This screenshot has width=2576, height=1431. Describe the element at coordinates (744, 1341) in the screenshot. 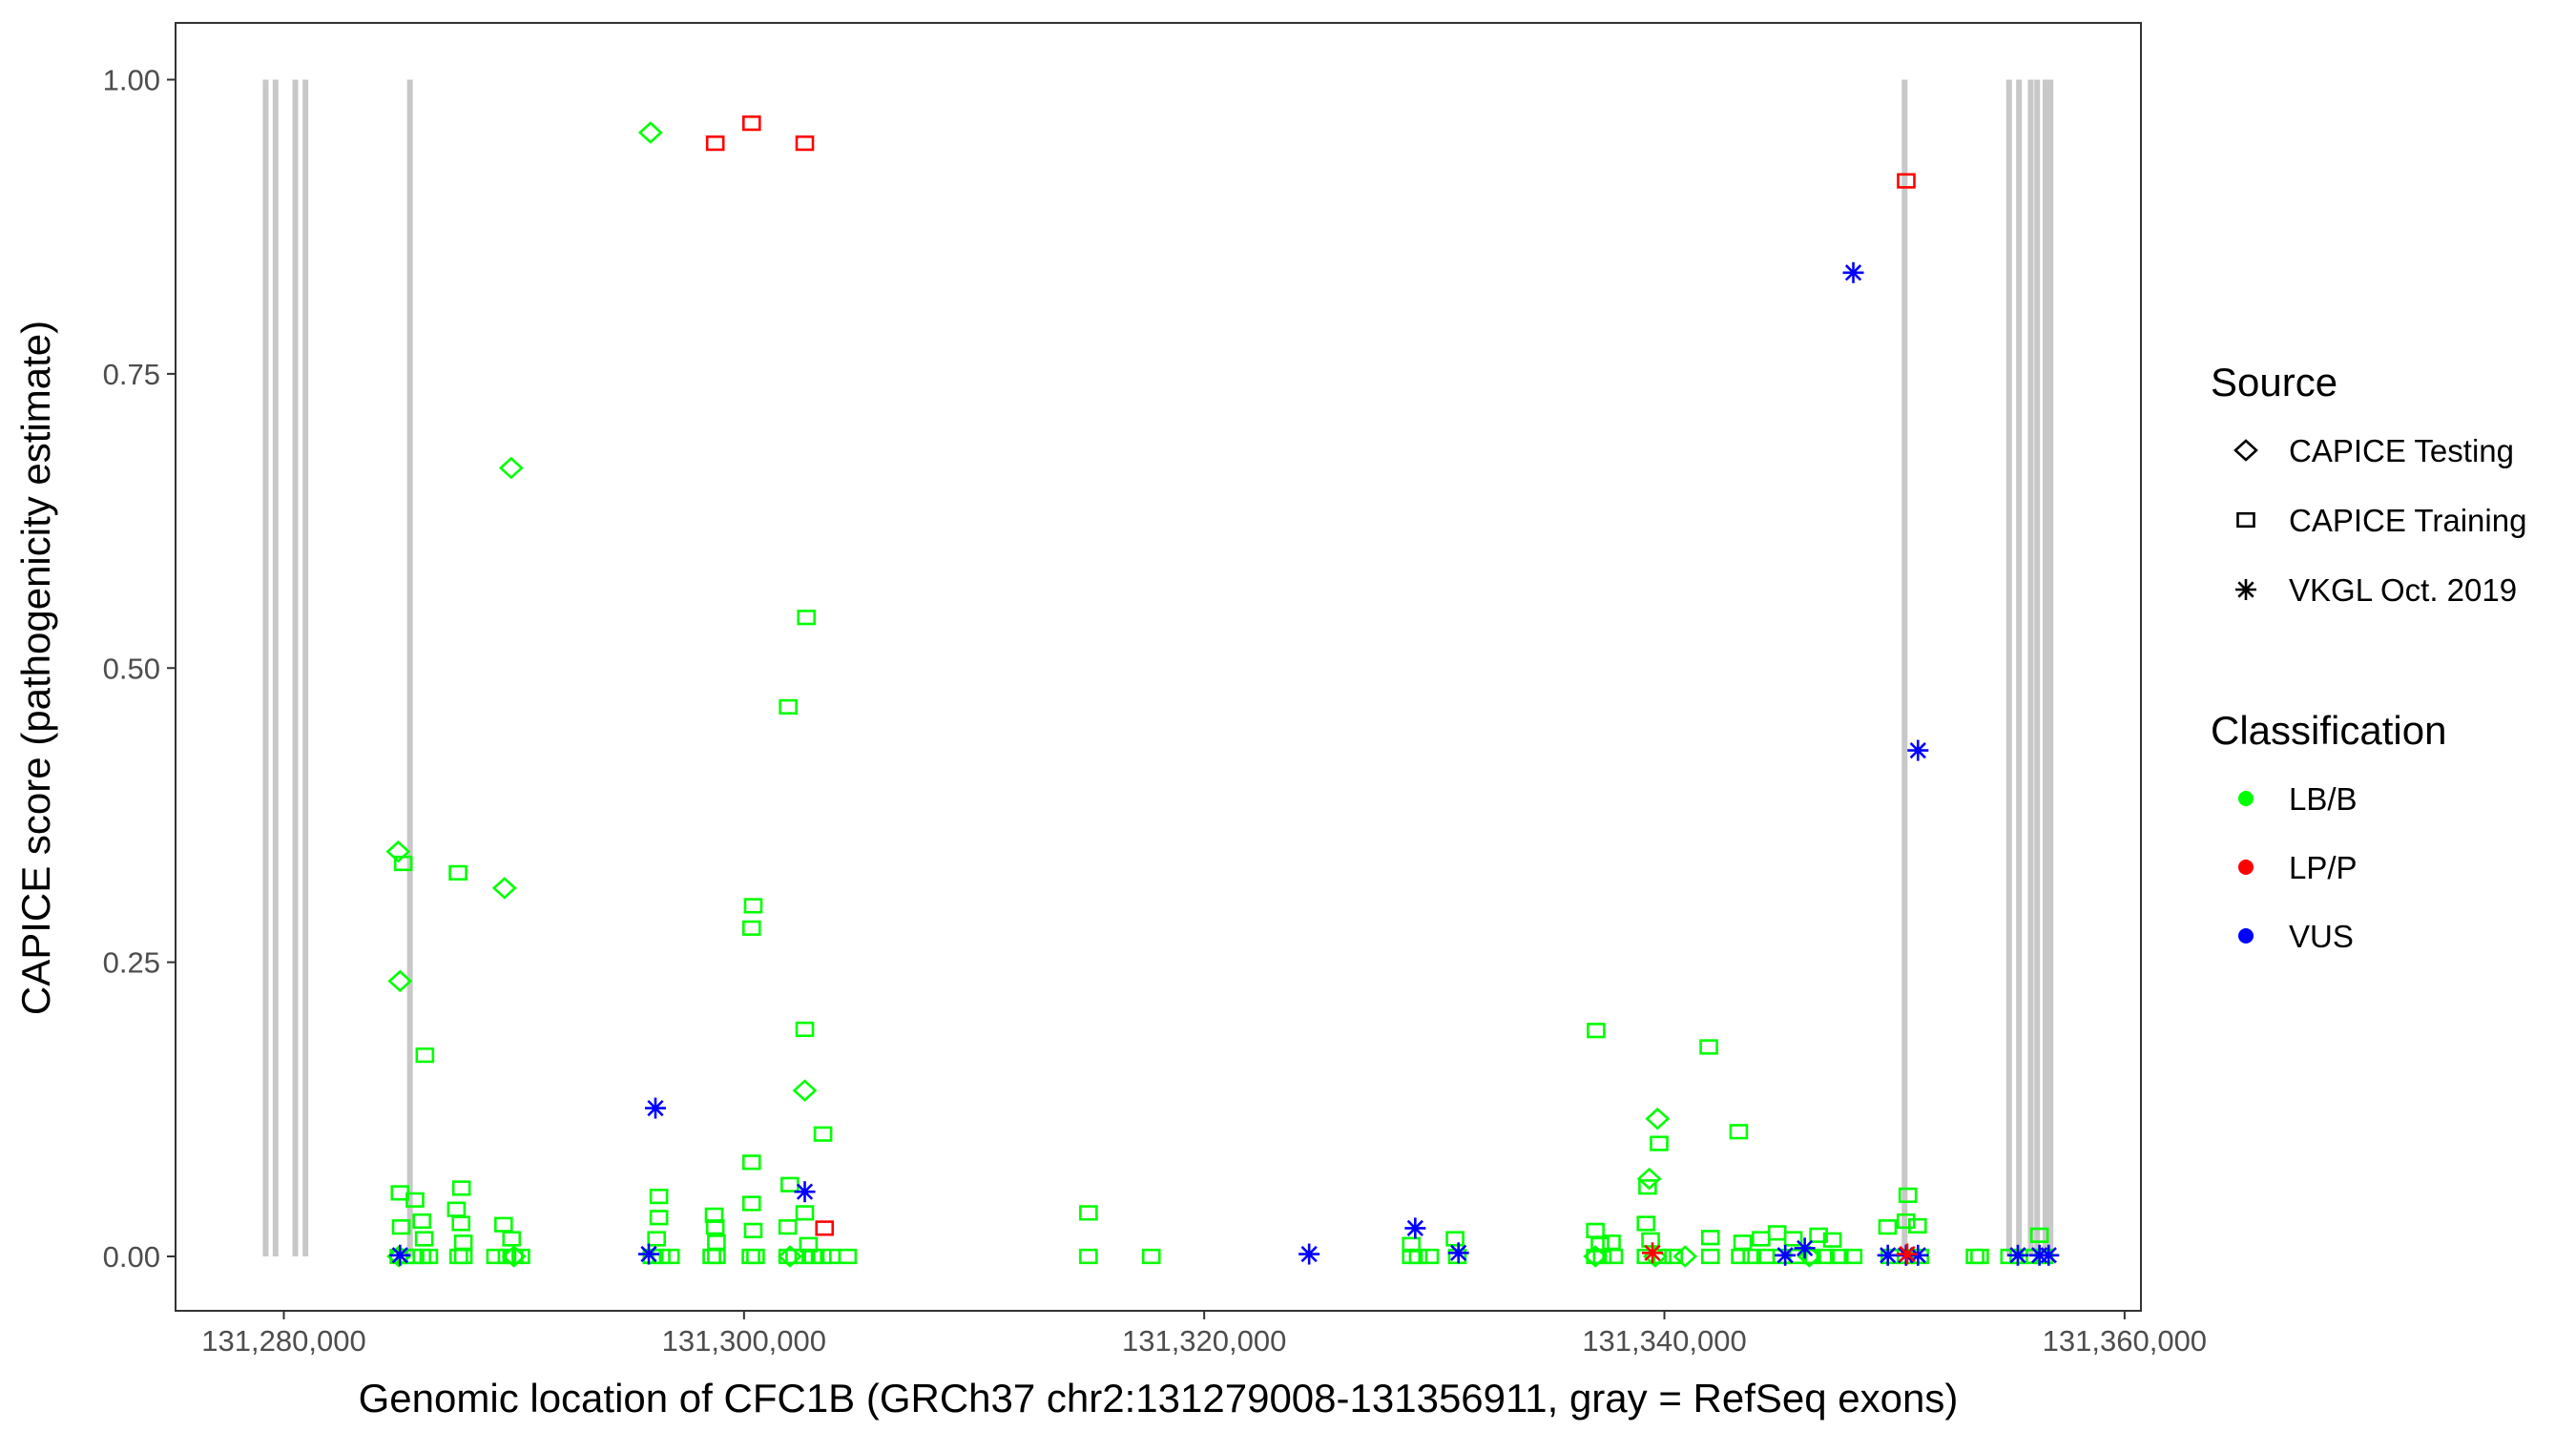

I see `x-tick-label: 131,300,000` at that location.